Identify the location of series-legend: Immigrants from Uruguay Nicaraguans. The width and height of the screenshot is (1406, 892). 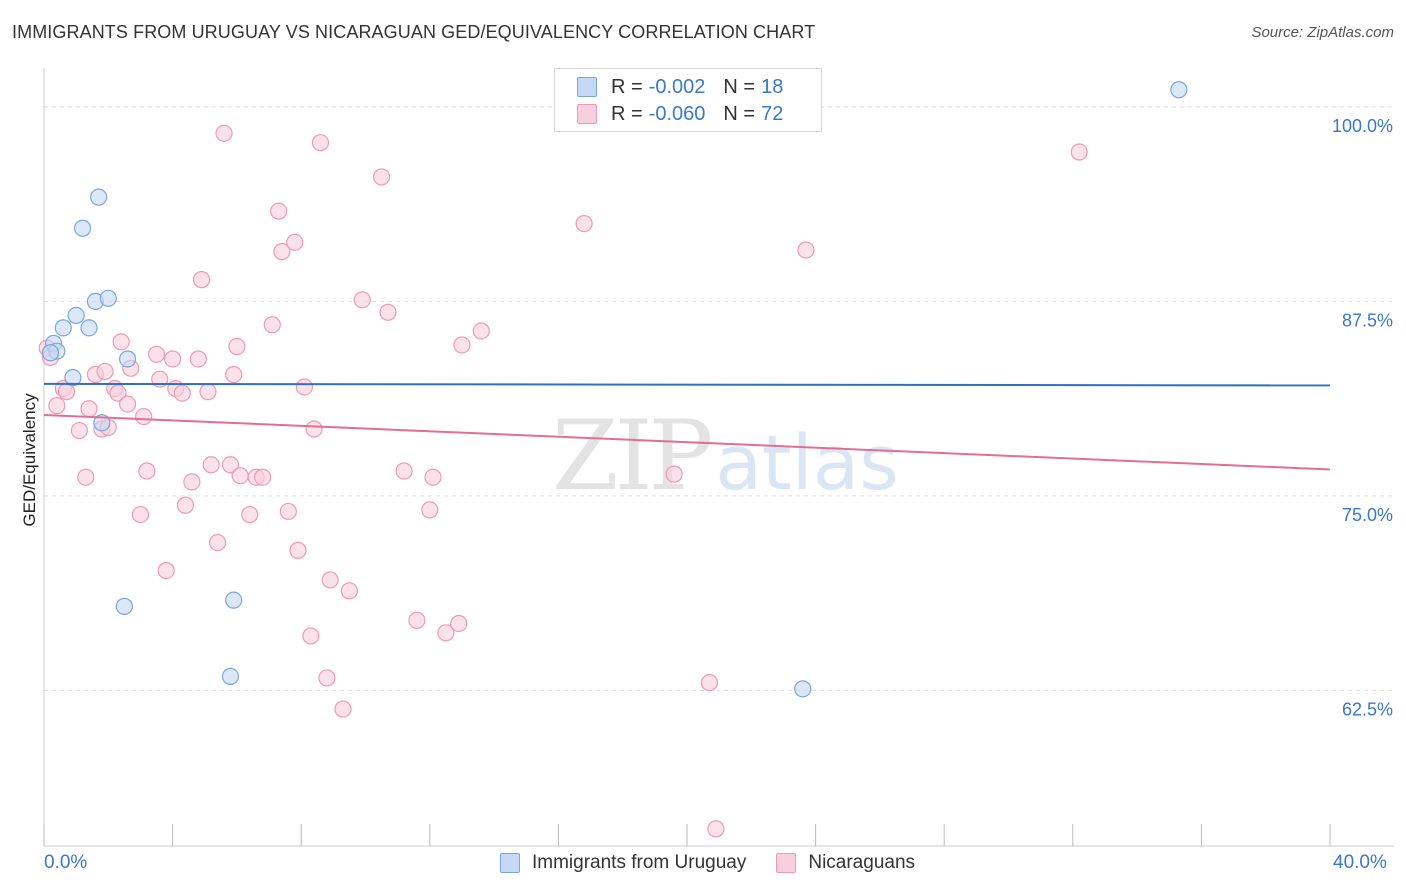
(722, 863).